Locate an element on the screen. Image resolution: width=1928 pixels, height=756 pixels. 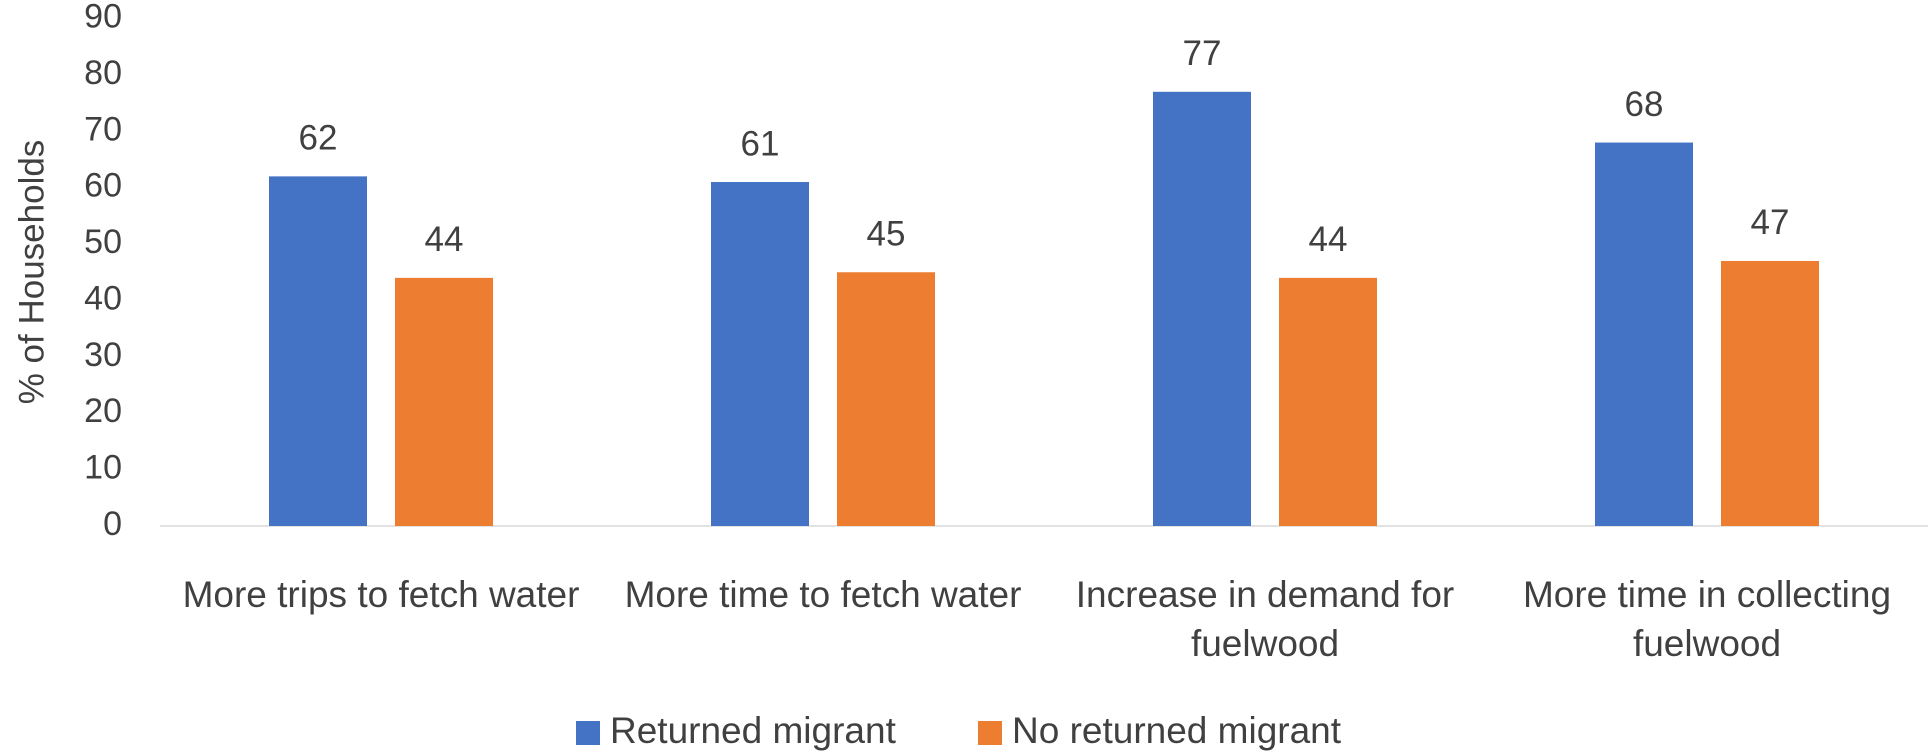
data-label: 62 is located at coordinates (318, 138).